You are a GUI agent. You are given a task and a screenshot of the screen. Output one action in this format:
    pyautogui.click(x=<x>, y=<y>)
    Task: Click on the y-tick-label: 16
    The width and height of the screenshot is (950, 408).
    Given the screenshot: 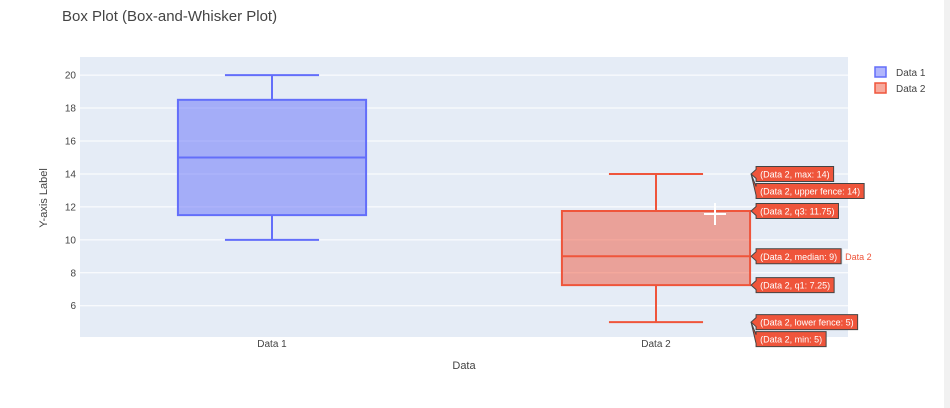 What is the action you would take?
    pyautogui.click(x=71, y=142)
    